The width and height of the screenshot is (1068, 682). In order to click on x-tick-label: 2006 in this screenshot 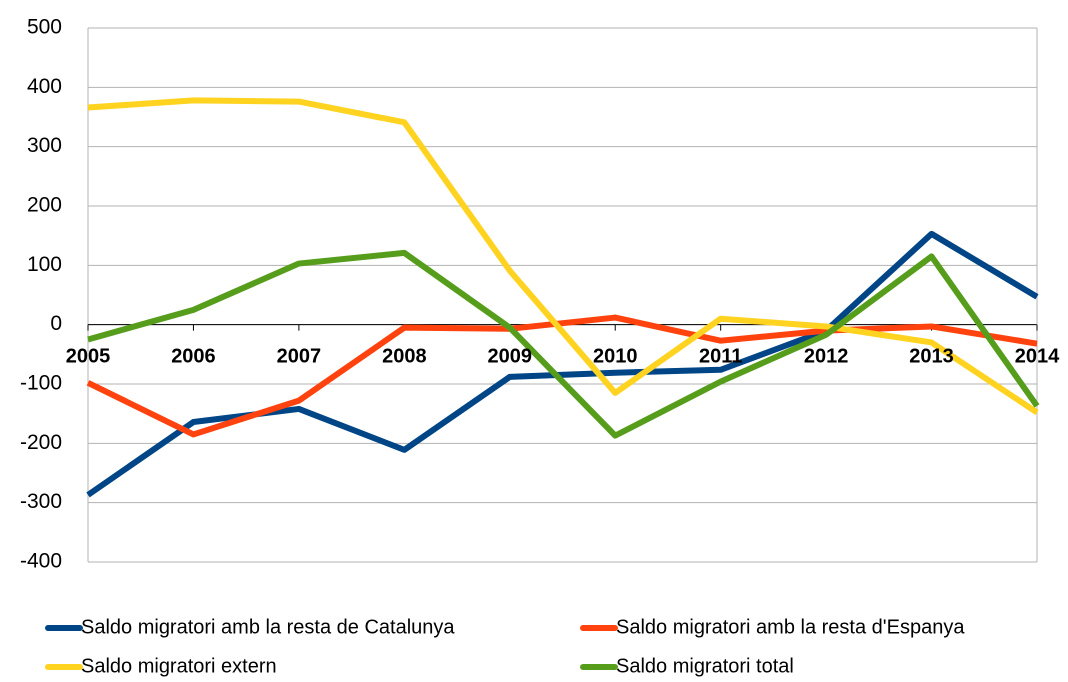, I will do `click(193, 356)`.